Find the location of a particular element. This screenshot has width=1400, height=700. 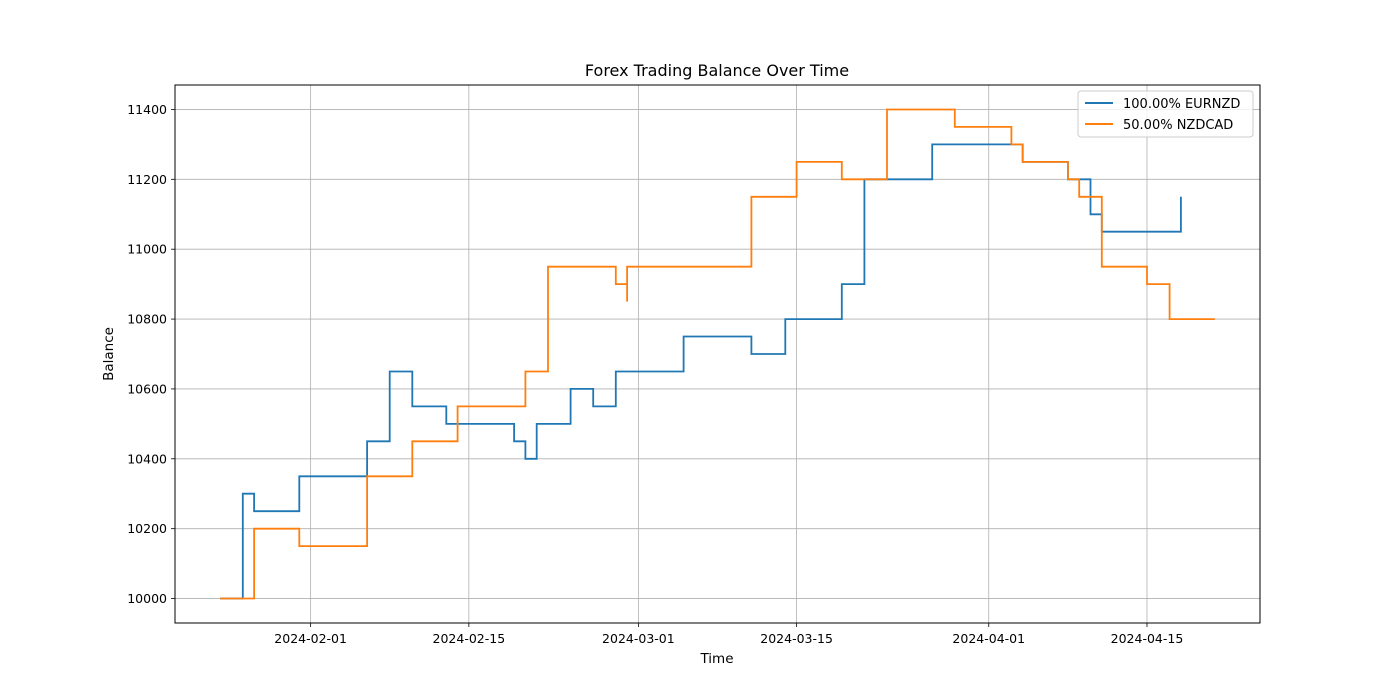

legend: 100.00% EURNZD 50.00% NZDCAD is located at coordinates (1165, 114).